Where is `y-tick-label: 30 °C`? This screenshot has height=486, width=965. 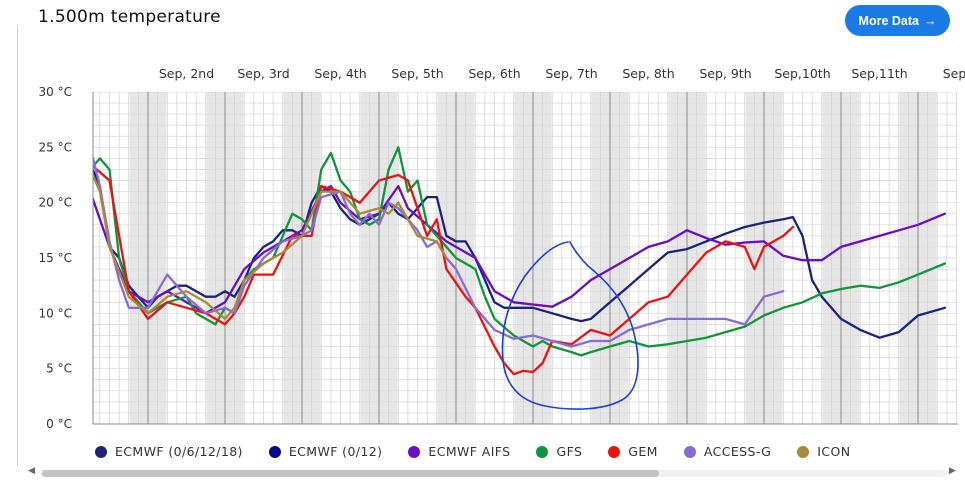 y-tick-label: 30 °C is located at coordinates (55, 92).